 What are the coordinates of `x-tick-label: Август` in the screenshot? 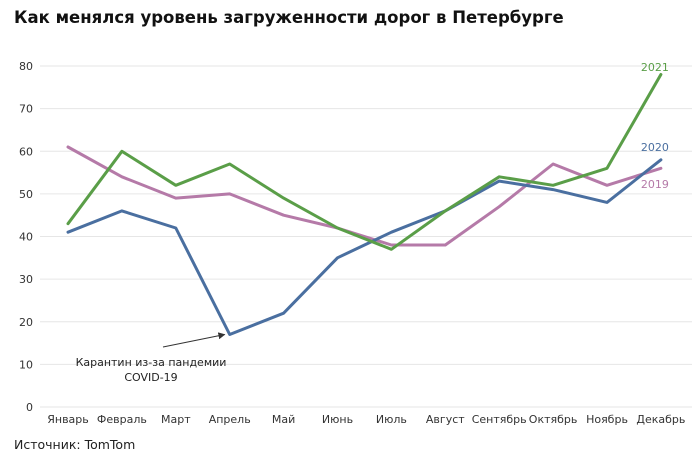 It's located at (445, 419).